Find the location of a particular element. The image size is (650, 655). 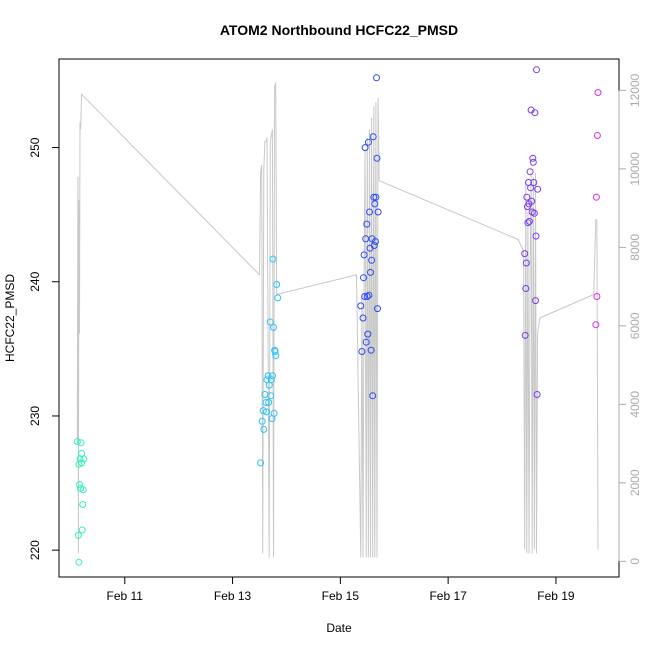

right-y-tick-label: 0 is located at coordinates (635, 561).